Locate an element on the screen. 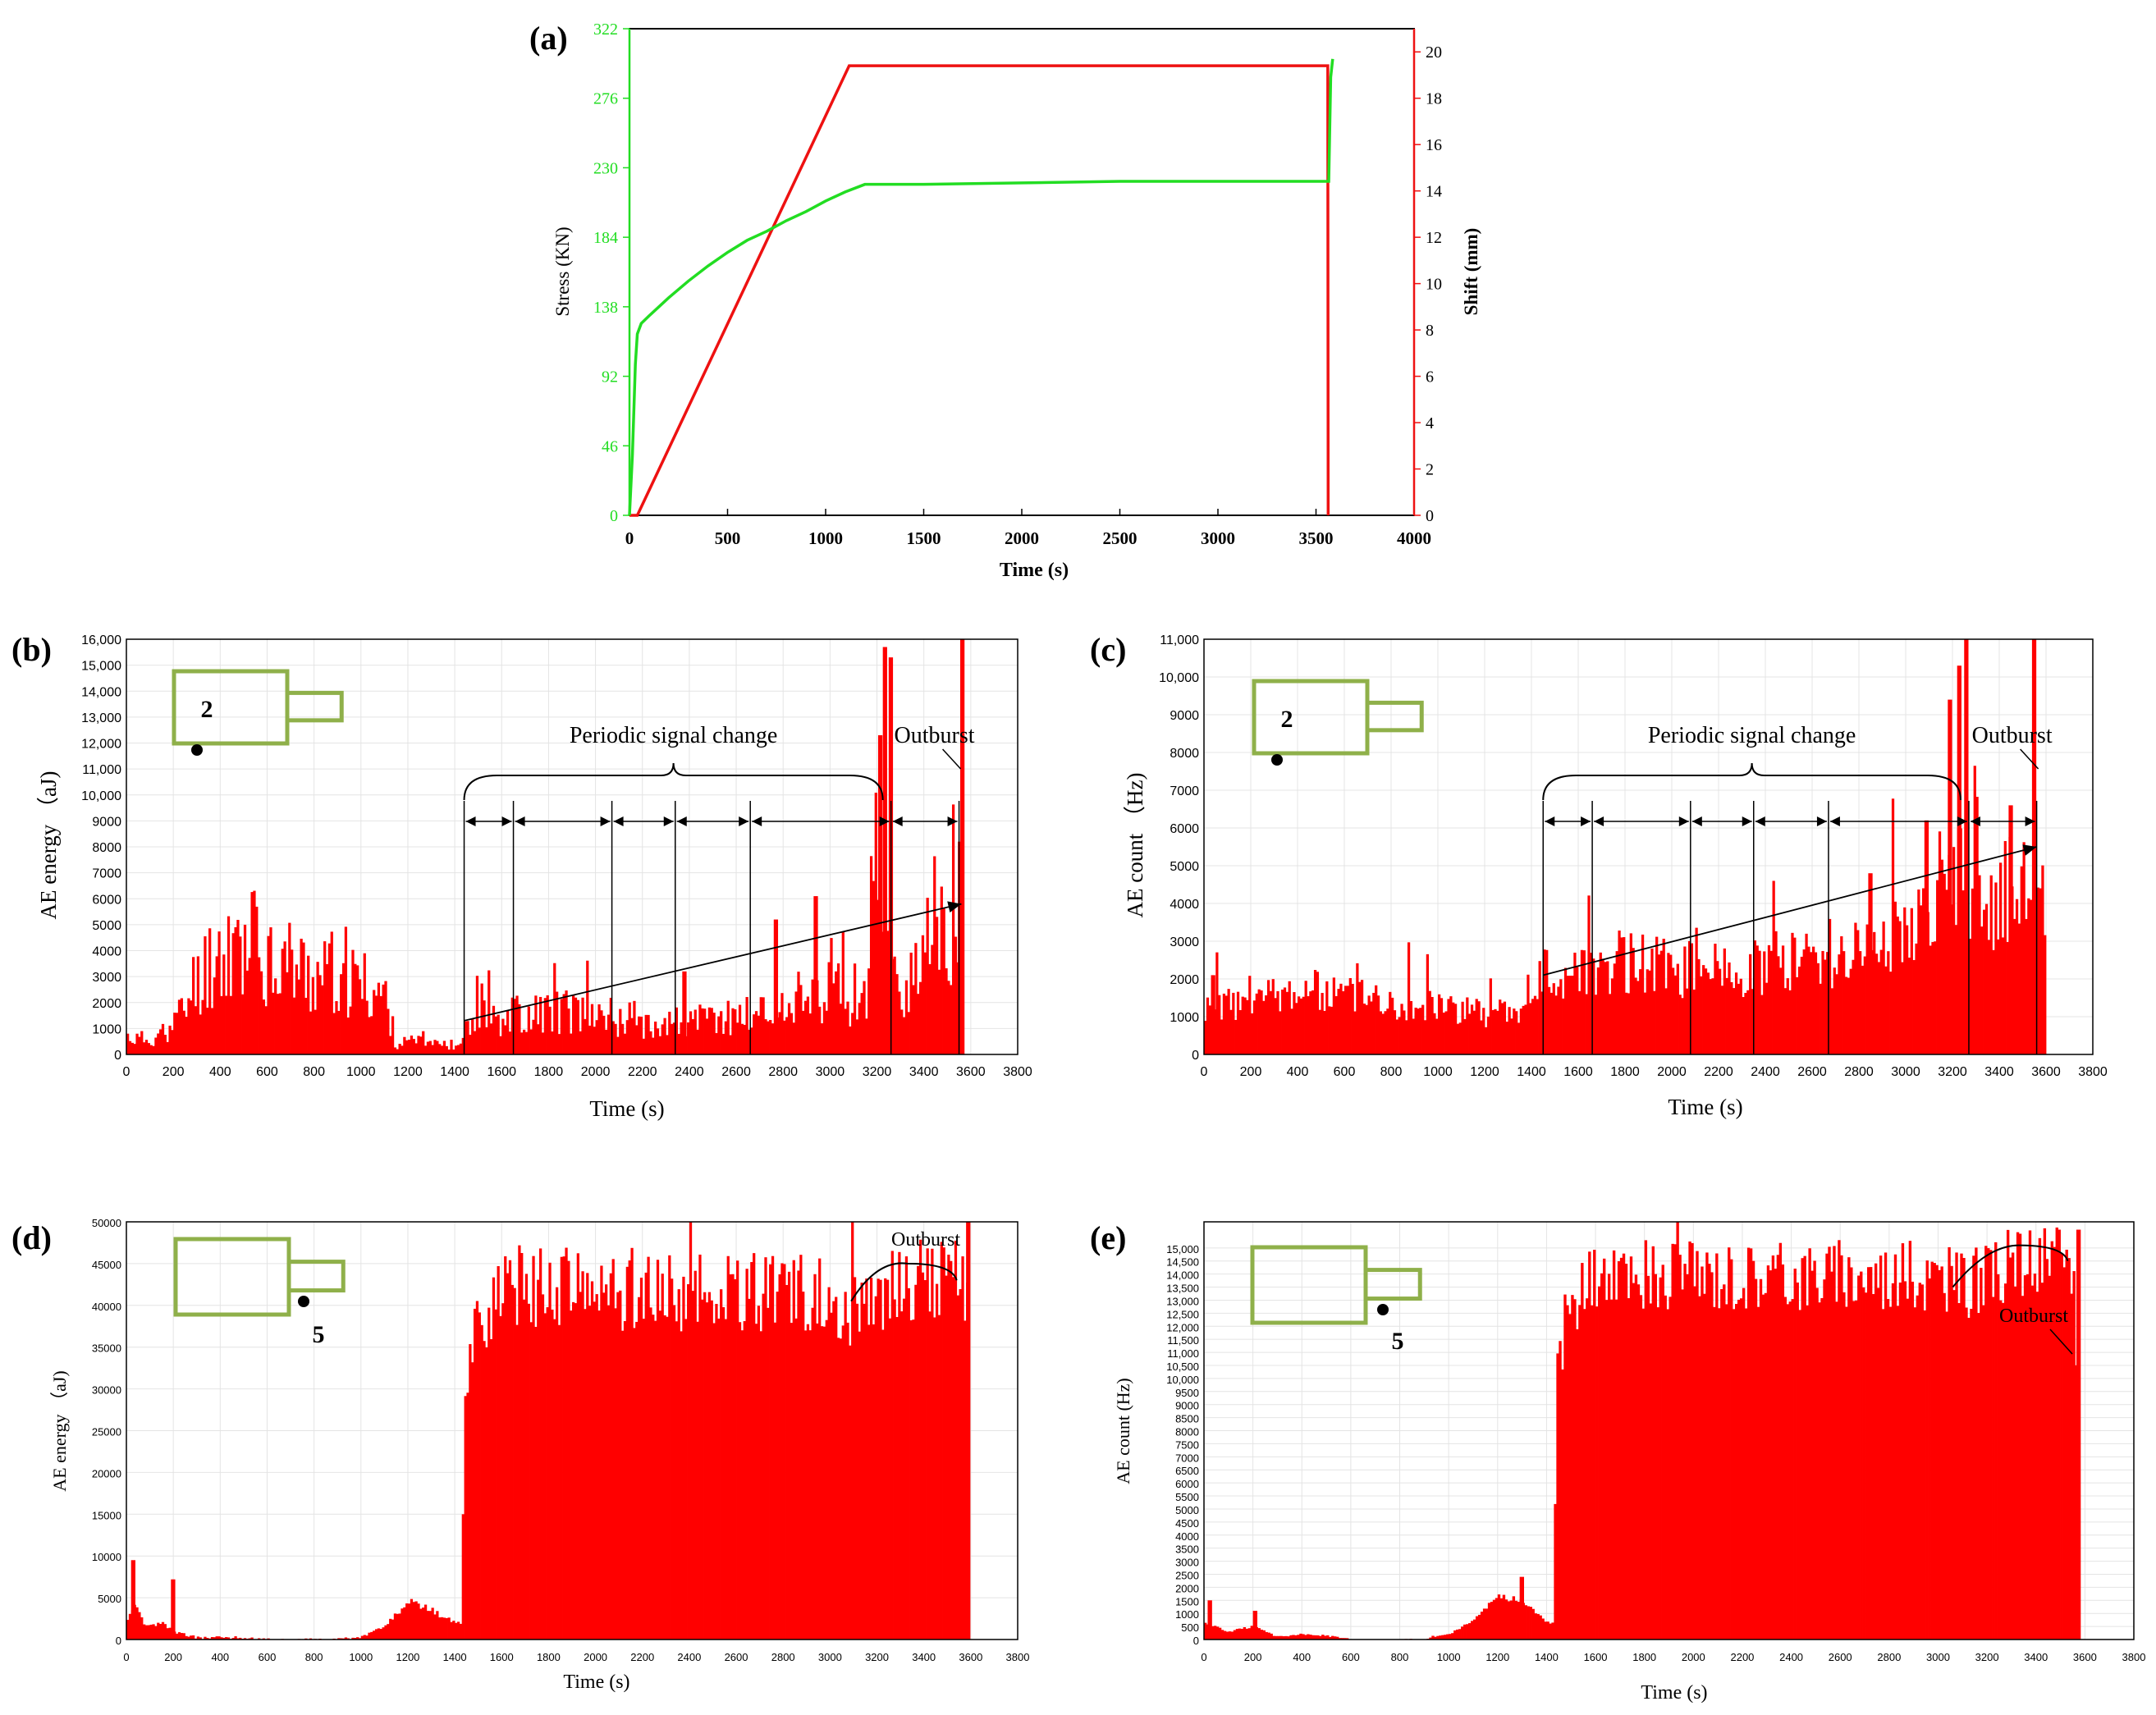  panel-a-left-axis-label: Stress (KN) is located at coordinates (562, 271).